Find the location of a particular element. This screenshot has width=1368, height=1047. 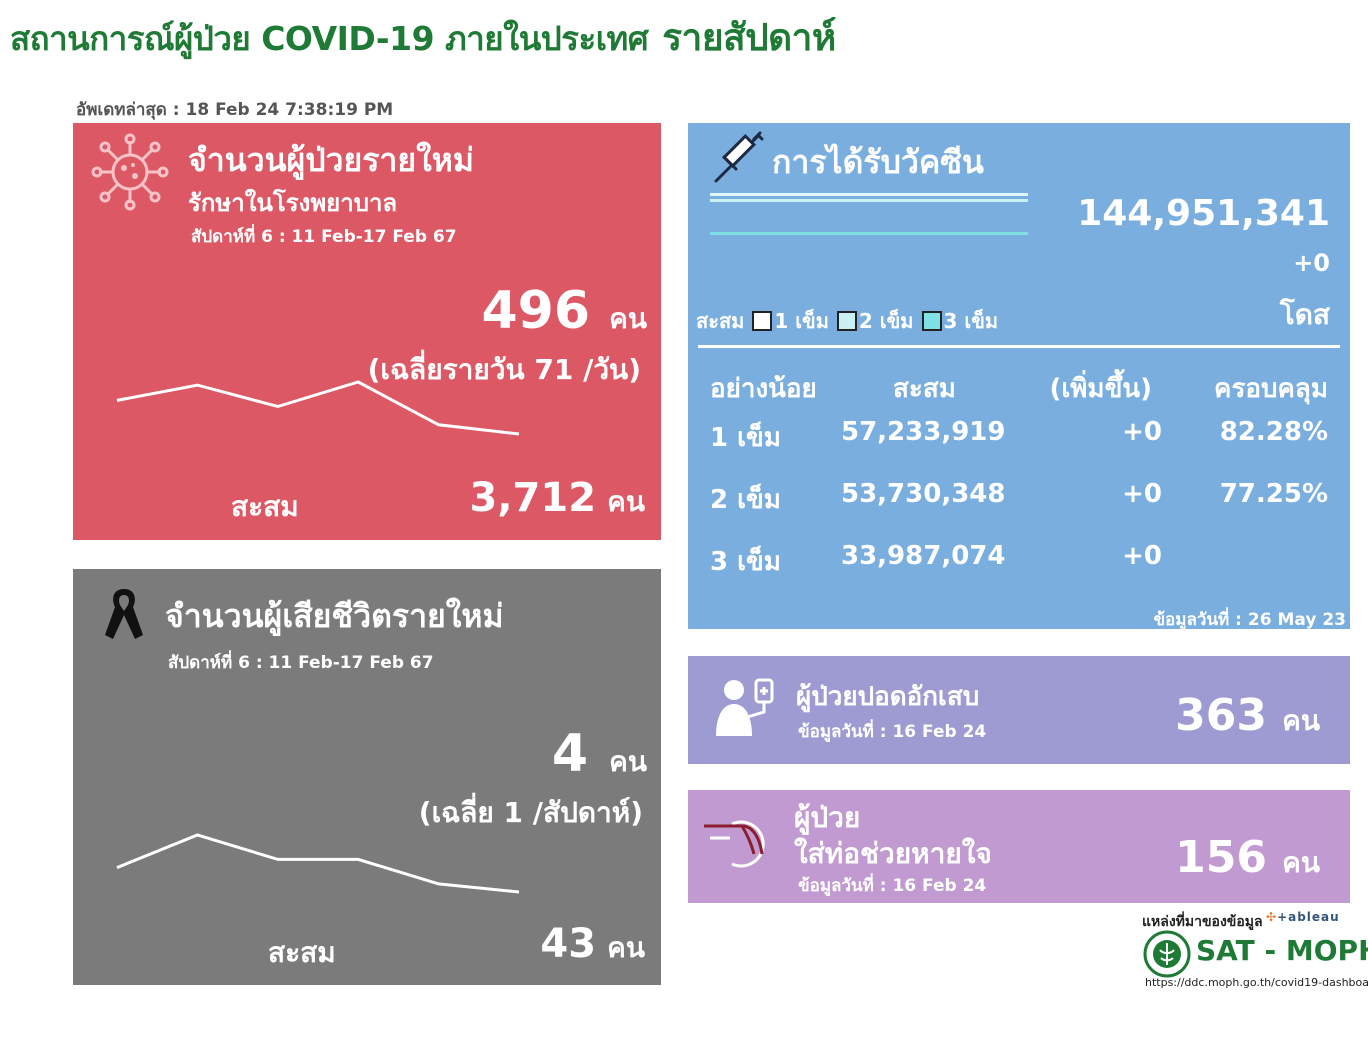

col-header-inc: (เพิ่มขึ้น) is located at coordinates (1100, 389).